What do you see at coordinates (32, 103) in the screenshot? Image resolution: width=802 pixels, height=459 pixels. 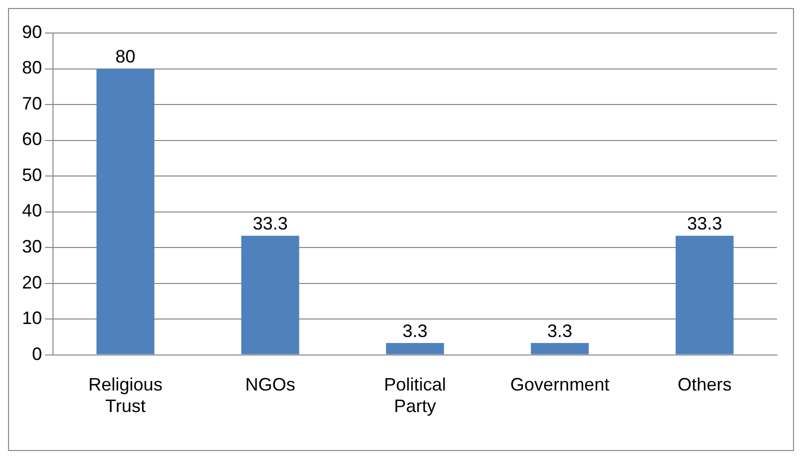 I see `y-tick-label: 70` at bounding box center [32, 103].